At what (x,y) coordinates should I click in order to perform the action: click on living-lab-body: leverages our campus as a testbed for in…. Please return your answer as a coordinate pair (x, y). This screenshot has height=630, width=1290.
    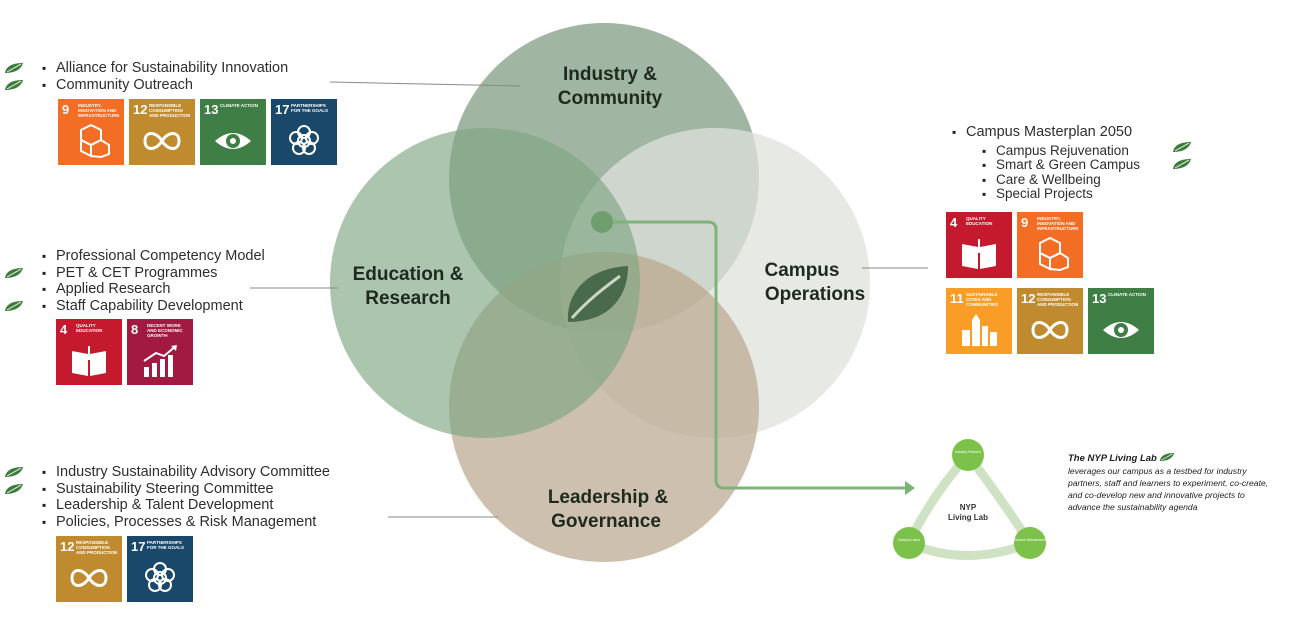
    Looking at the image, I should click on (1168, 489).